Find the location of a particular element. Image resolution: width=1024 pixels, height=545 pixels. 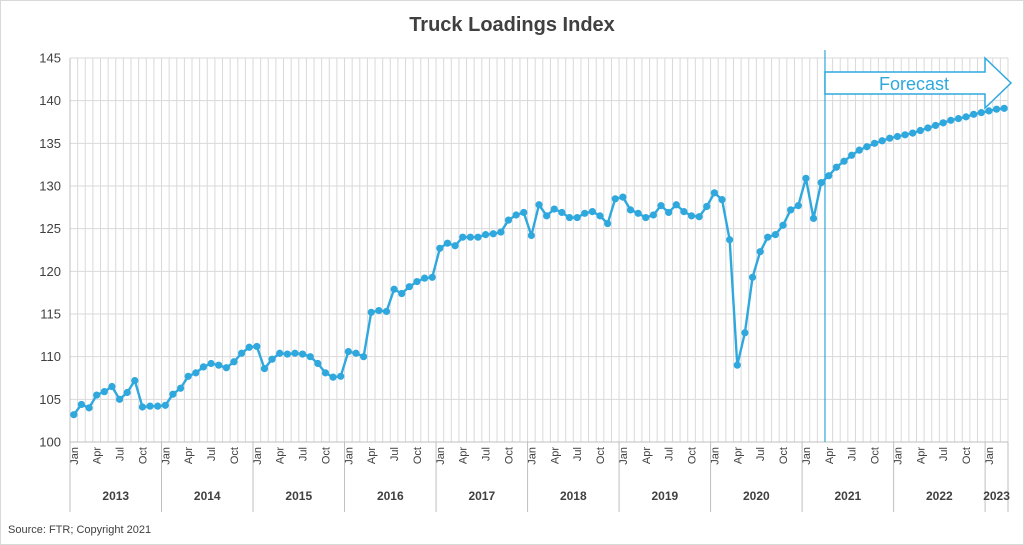

forecast-label: Forecast is located at coordinates (914, 84).